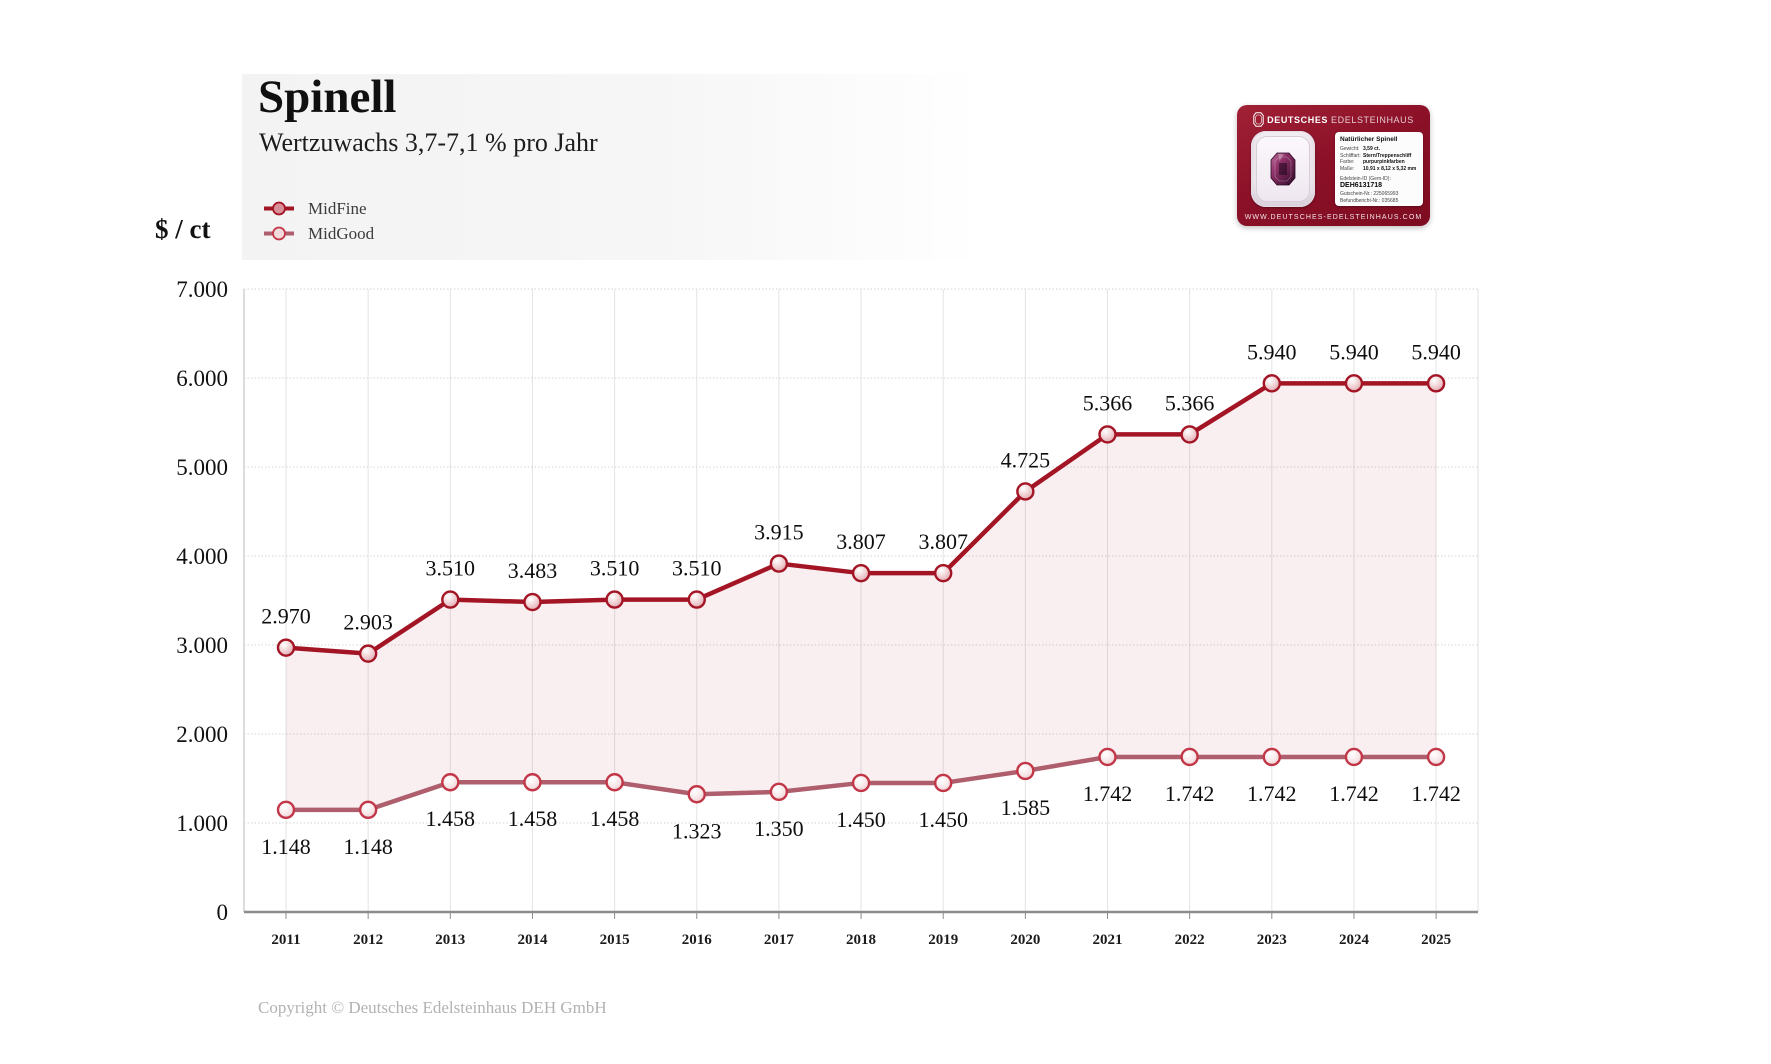 The image size is (1771, 1064). I want to click on x-axis-year-label: 2012, so click(368, 940).